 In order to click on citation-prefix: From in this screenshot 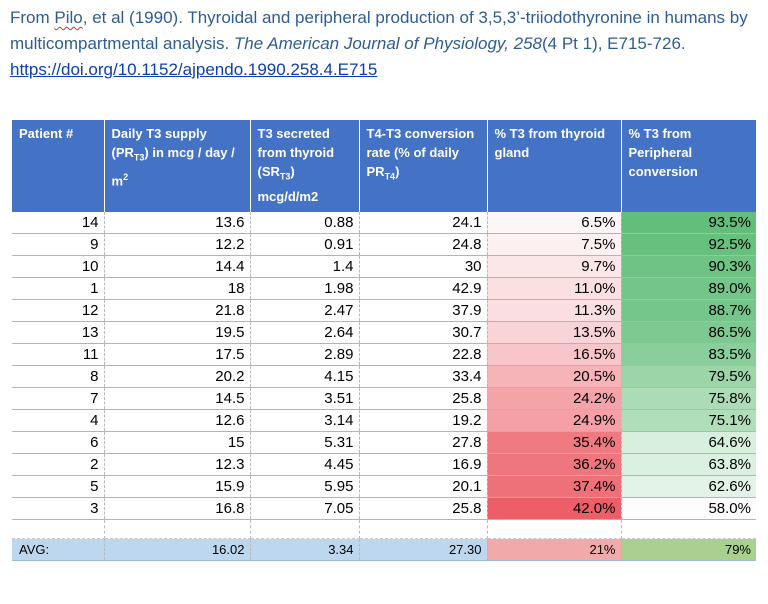, I will do `click(32, 17)`.